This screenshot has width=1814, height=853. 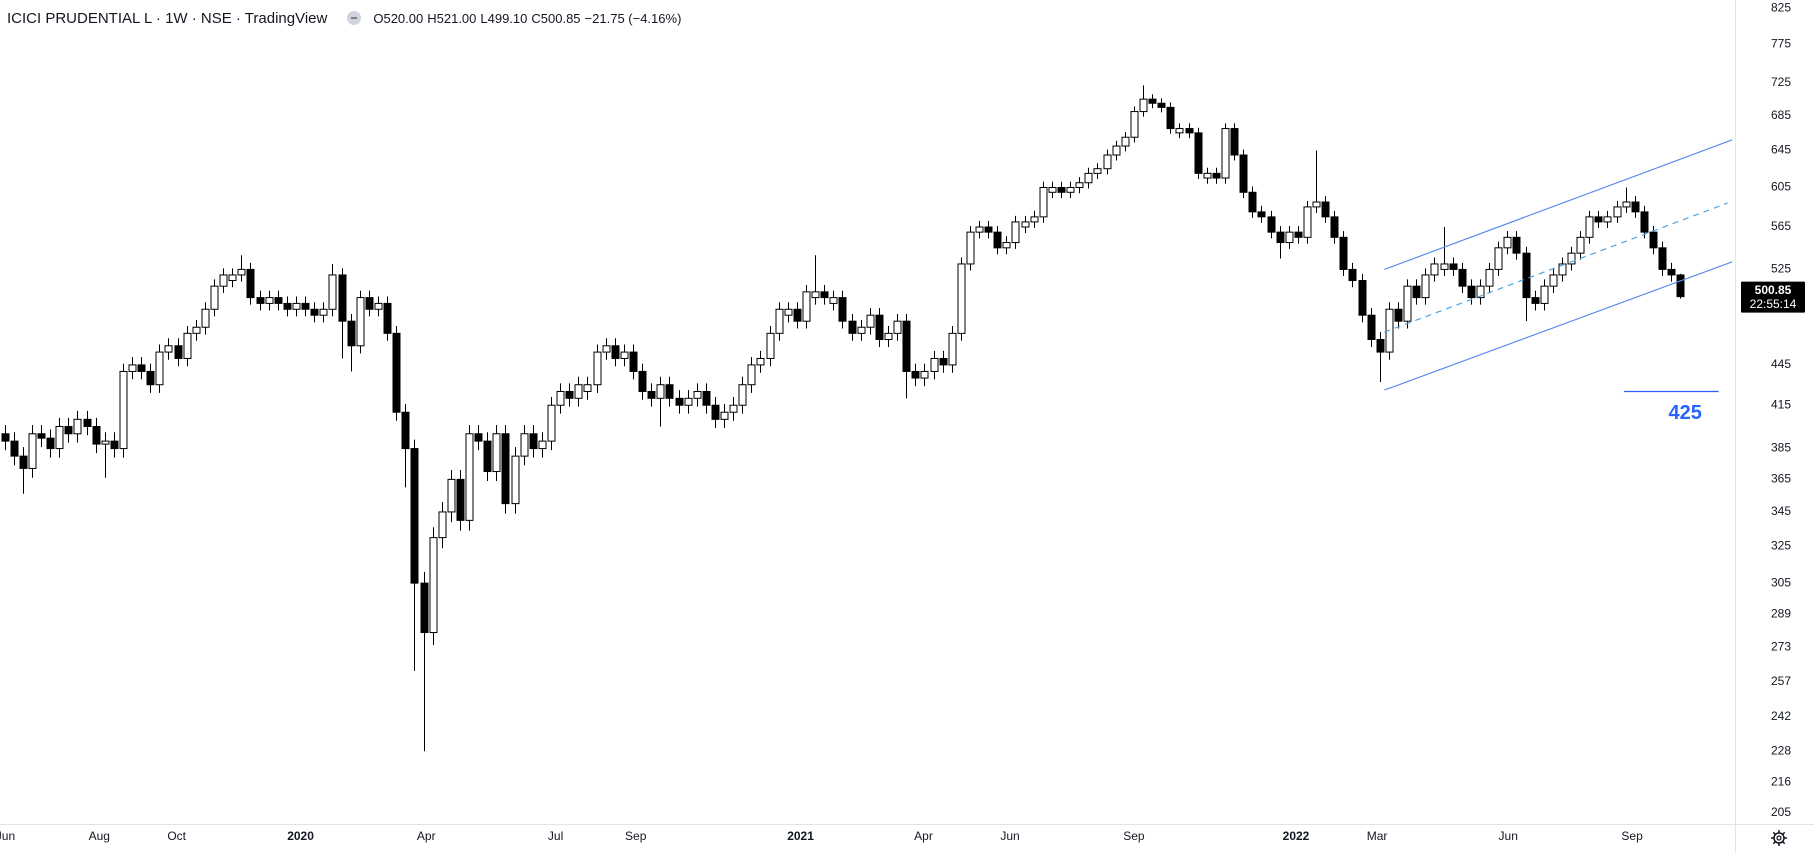 I want to click on y-tick-label: 565, so click(x=1781, y=226).